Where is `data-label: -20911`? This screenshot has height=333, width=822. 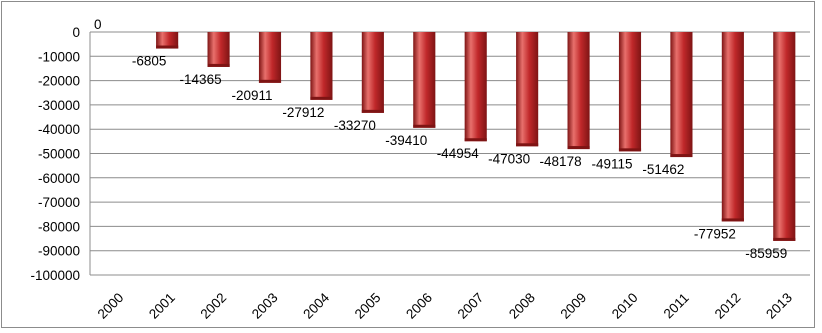
data-label: -20911 is located at coordinates (251, 95).